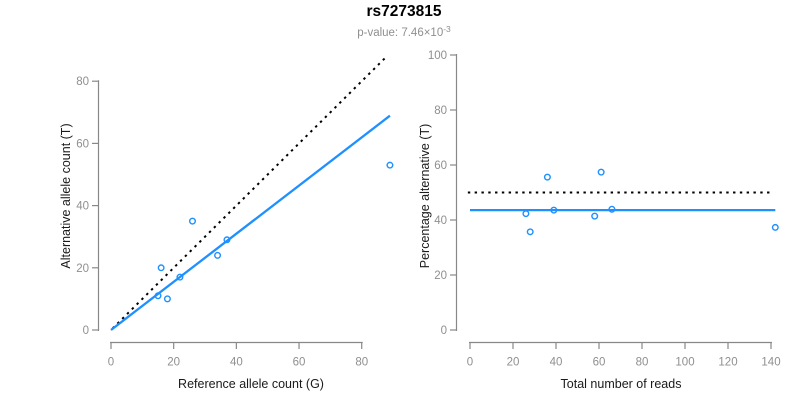  Describe the element at coordinates (770, 363) in the screenshot. I see `x-tick-label: 140` at that location.